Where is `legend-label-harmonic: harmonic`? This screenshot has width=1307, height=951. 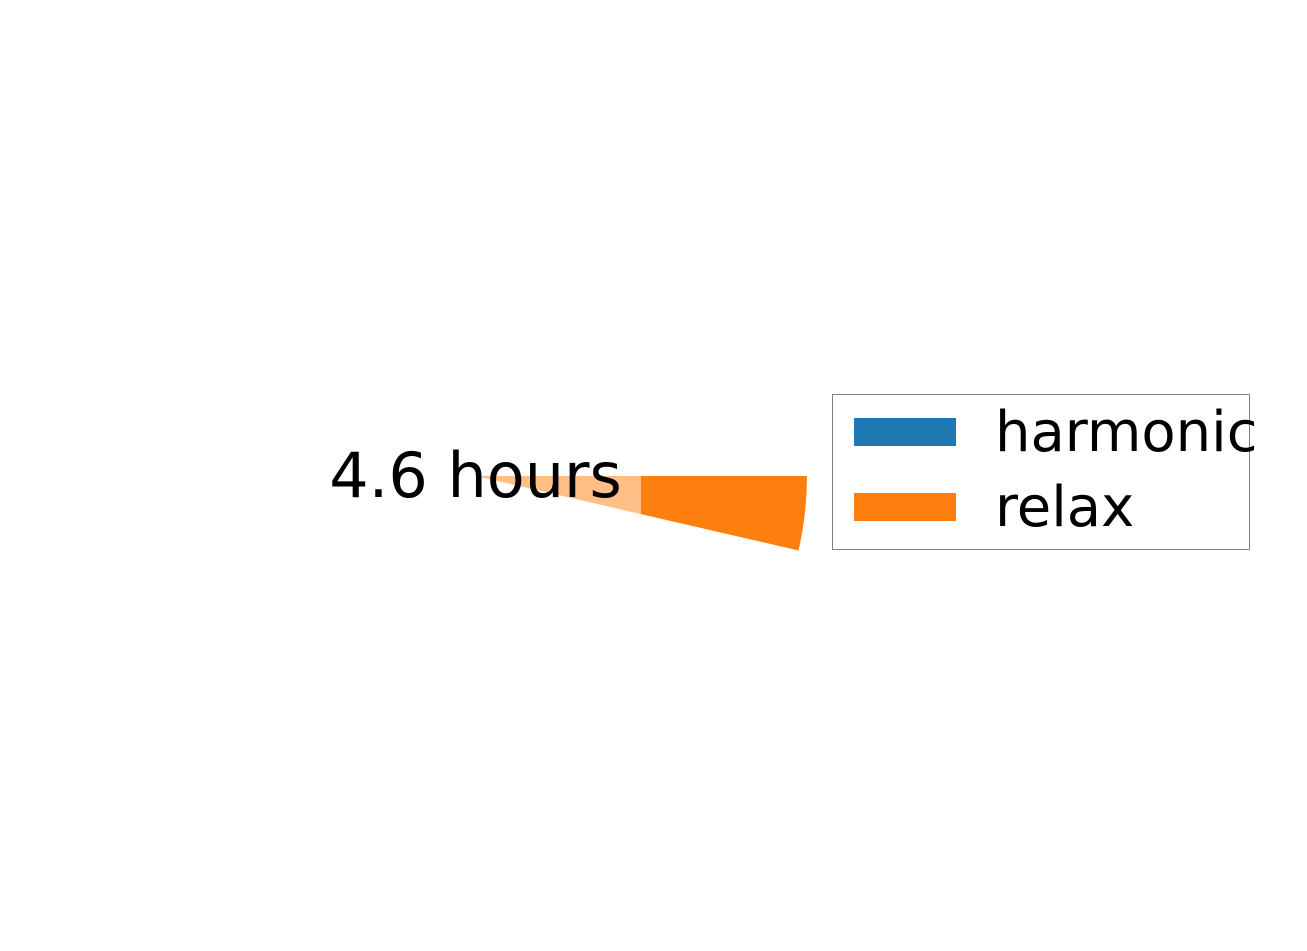 legend-label-harmonic: harmonic is located at coordinates (1126, 432).